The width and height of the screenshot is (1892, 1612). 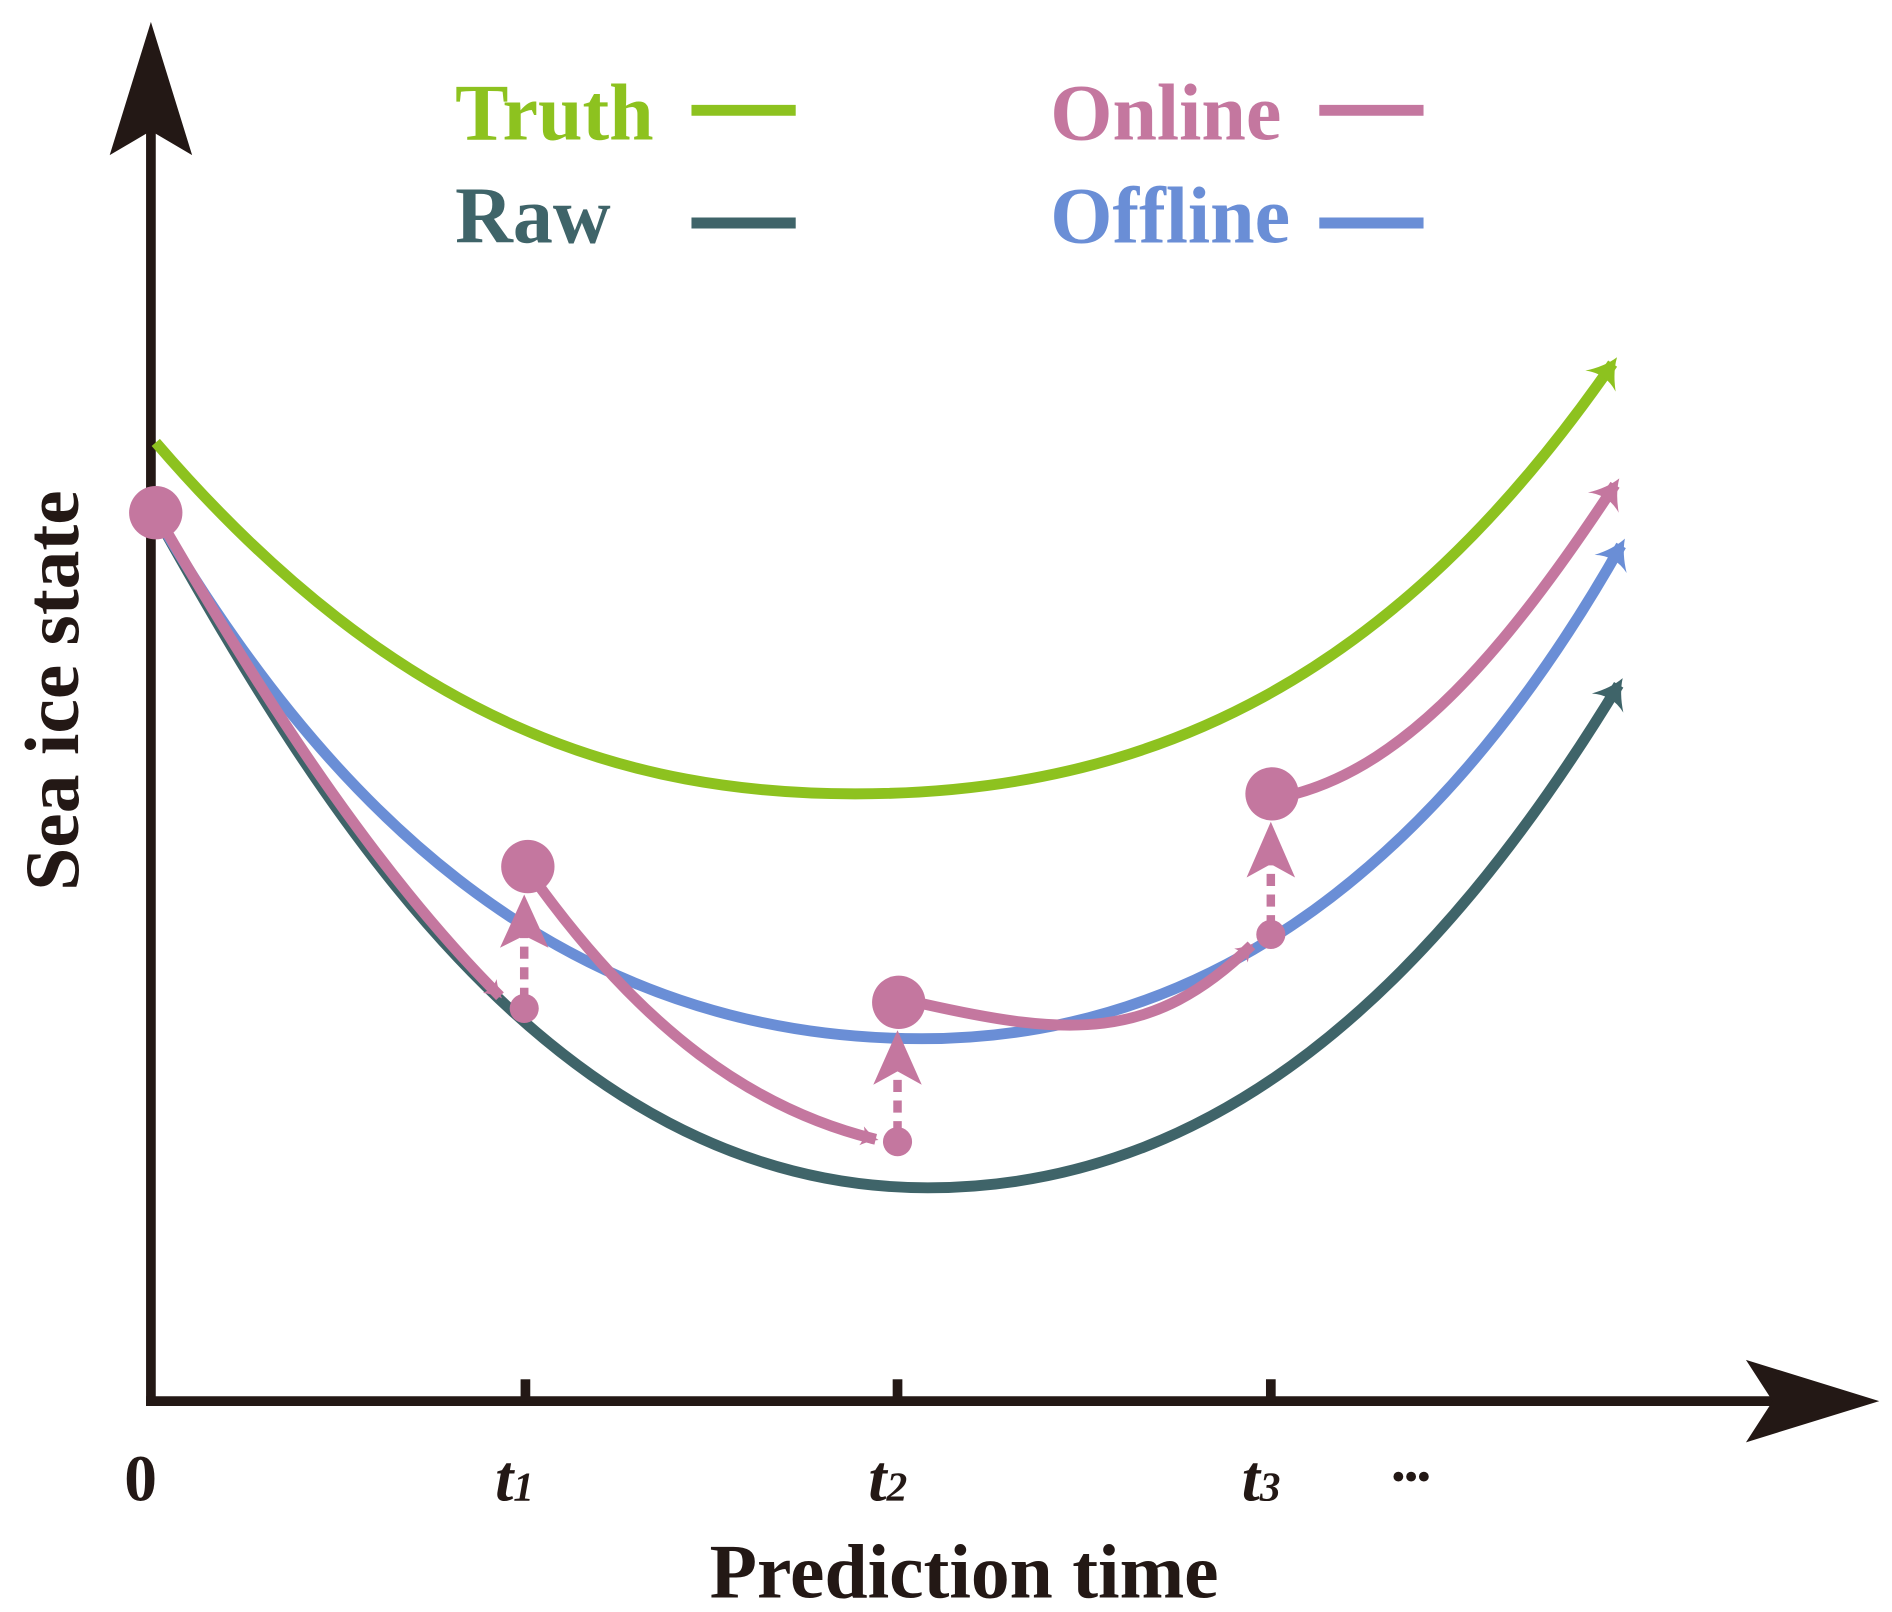 I want to click on legend-raw-label: Raw, so click(x=533, y=216).